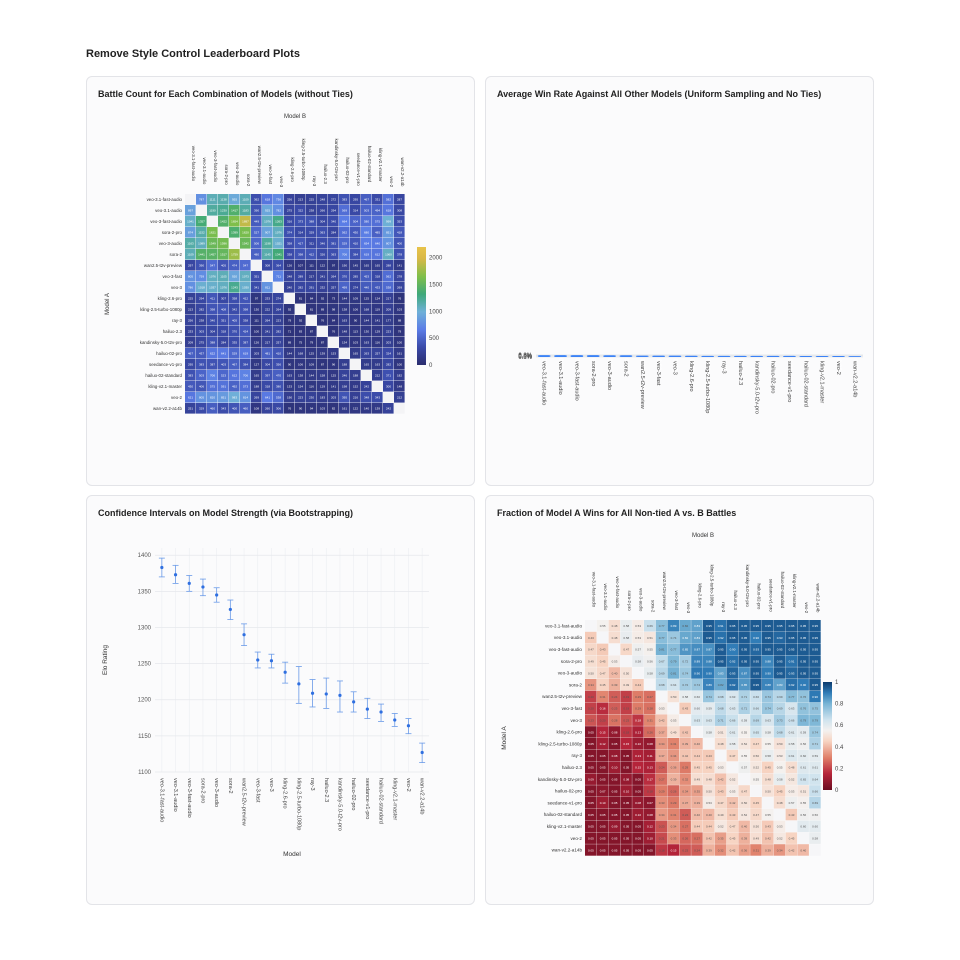 This screenshot has height=960, width=960. What do you see at coordinates (615, 709) in the screenshot?
I see `fraction-cell-value: 0.25` at bounding box center [615, 709].